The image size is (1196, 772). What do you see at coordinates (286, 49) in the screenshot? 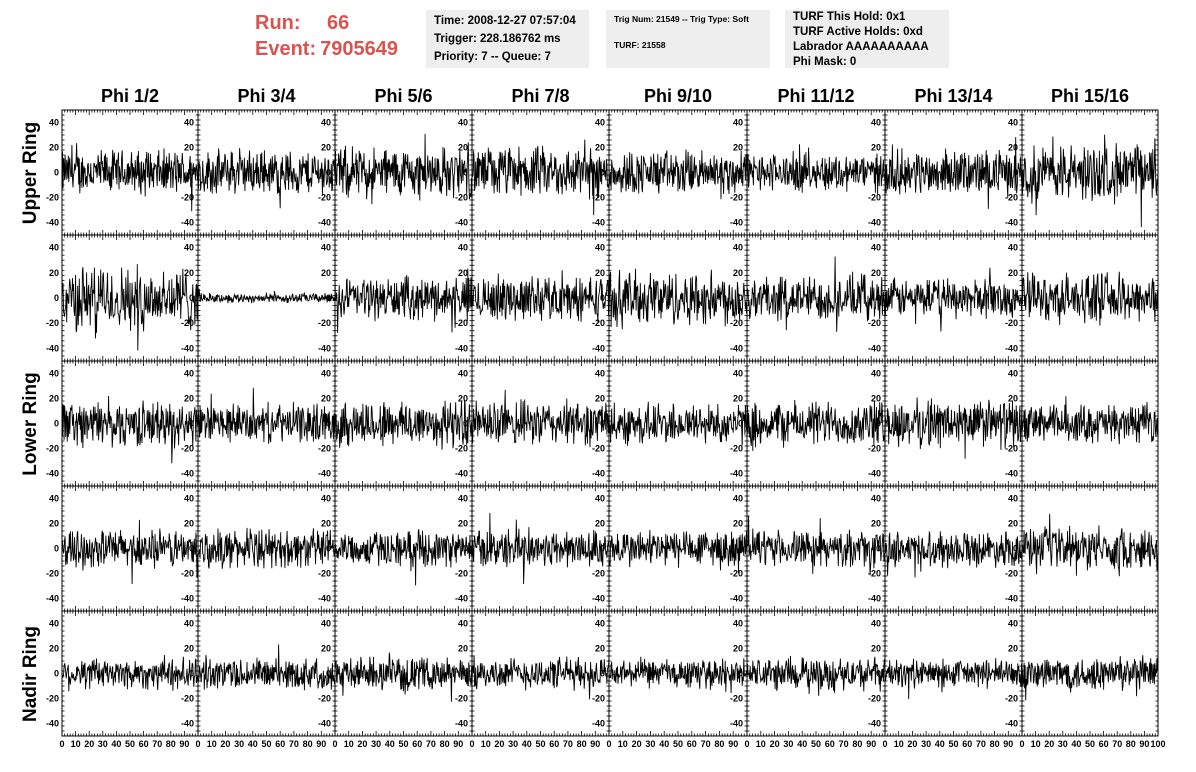
I see `event-label: Event:` at bounding box center [286, 49].